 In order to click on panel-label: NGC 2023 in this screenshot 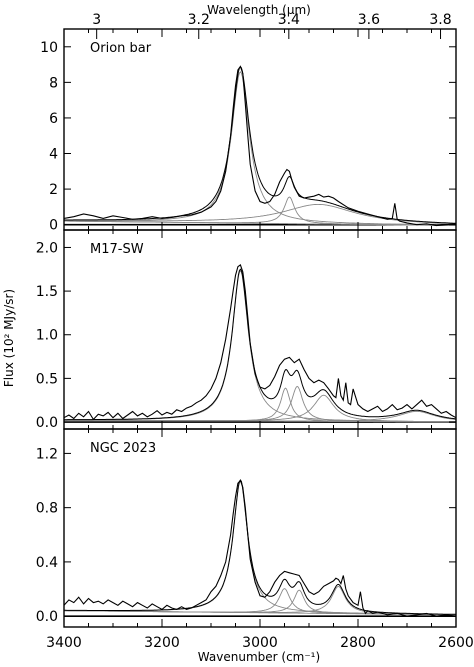, I will do `click(123, 448)`.